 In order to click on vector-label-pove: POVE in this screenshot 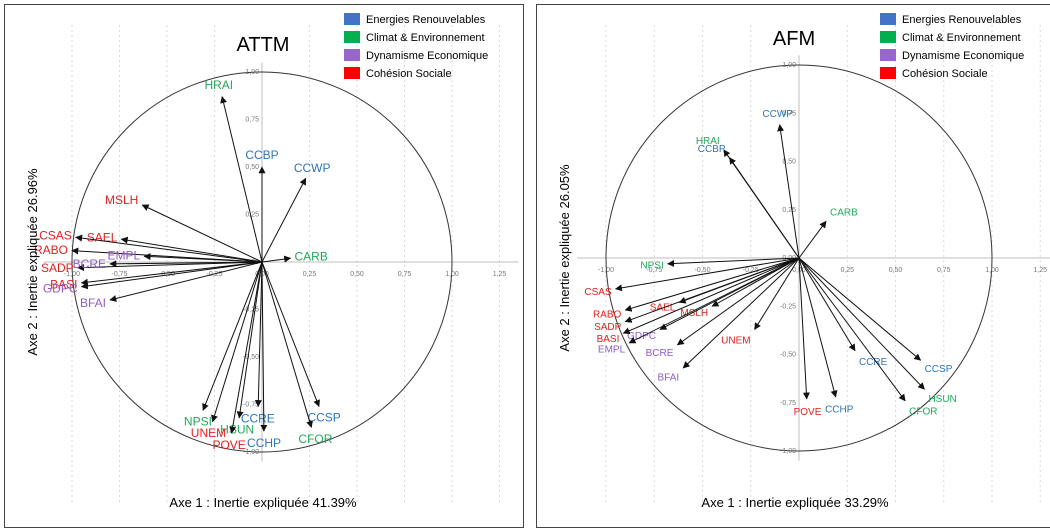, I will do `click(228, 445)`.